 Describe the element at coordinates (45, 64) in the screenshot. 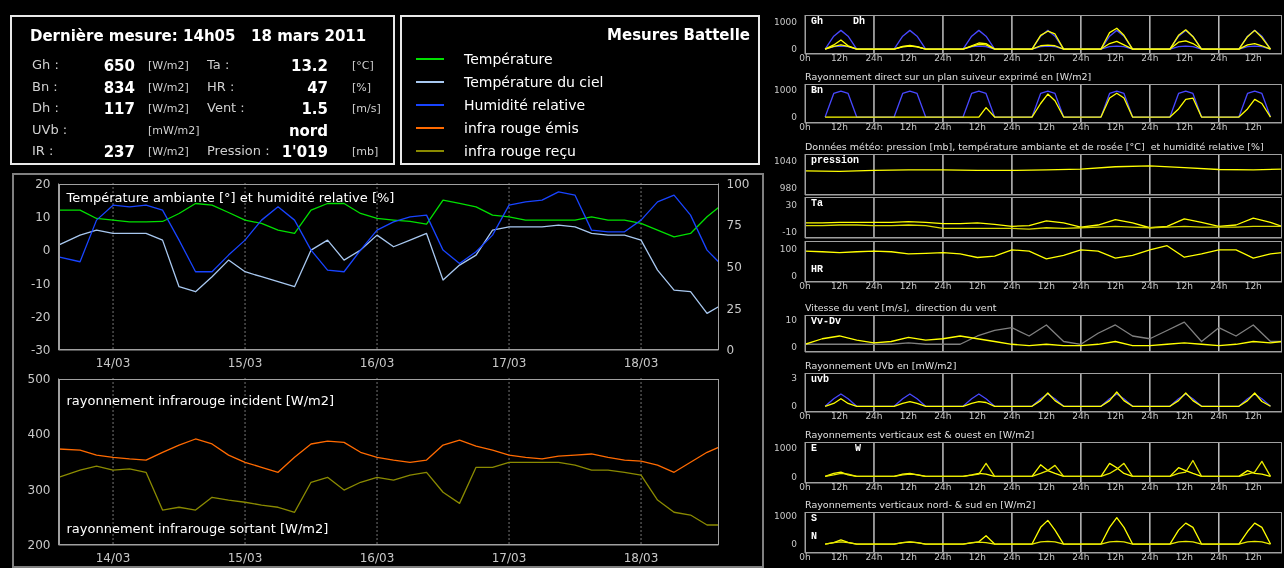

I see `text: Gh :` at that location.